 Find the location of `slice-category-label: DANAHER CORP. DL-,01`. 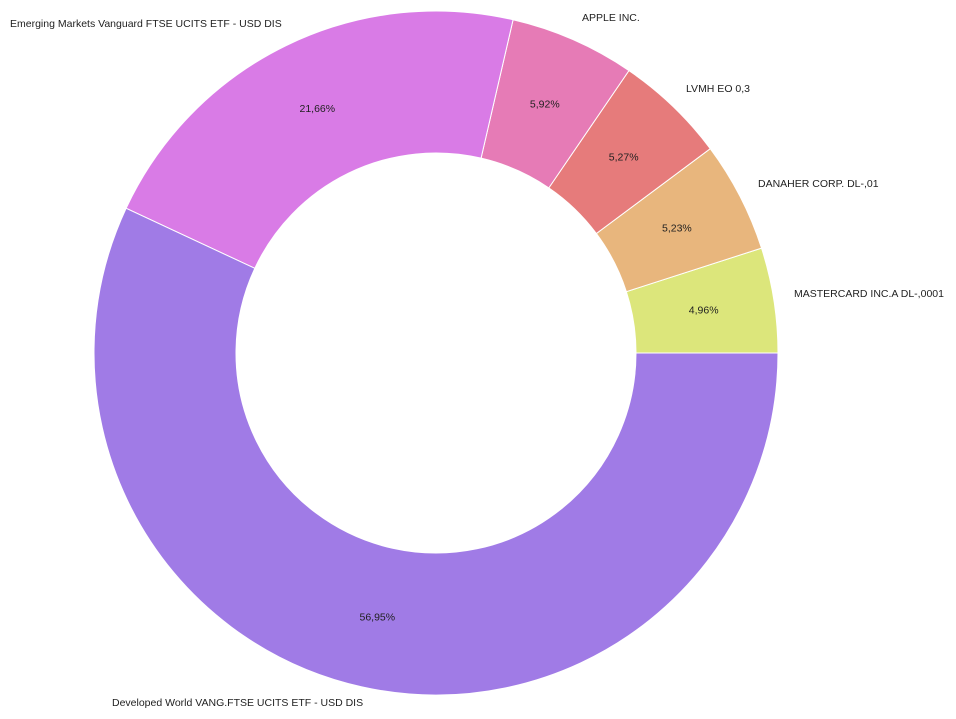

slice-category-label: DANAHER CORP. DL-,01 is located at coordinates (818, 184).